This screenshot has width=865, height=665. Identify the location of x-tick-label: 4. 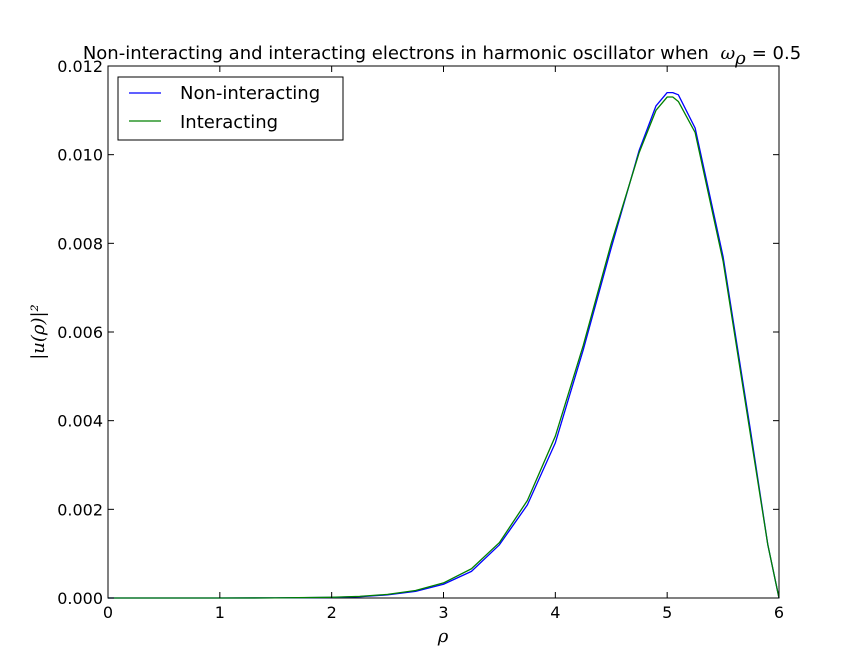
(555, 612).